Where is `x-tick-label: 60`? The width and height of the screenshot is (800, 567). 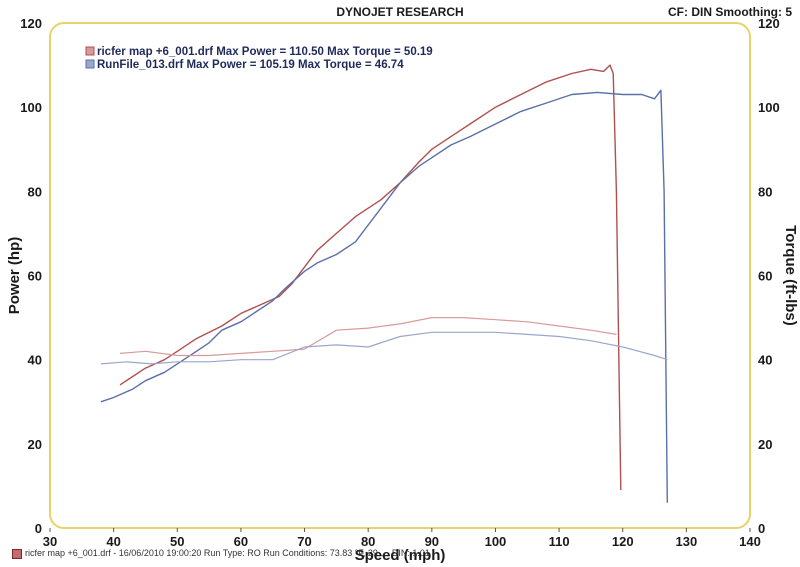
x-tick-label: 60 is located at coordinates (241, 541).